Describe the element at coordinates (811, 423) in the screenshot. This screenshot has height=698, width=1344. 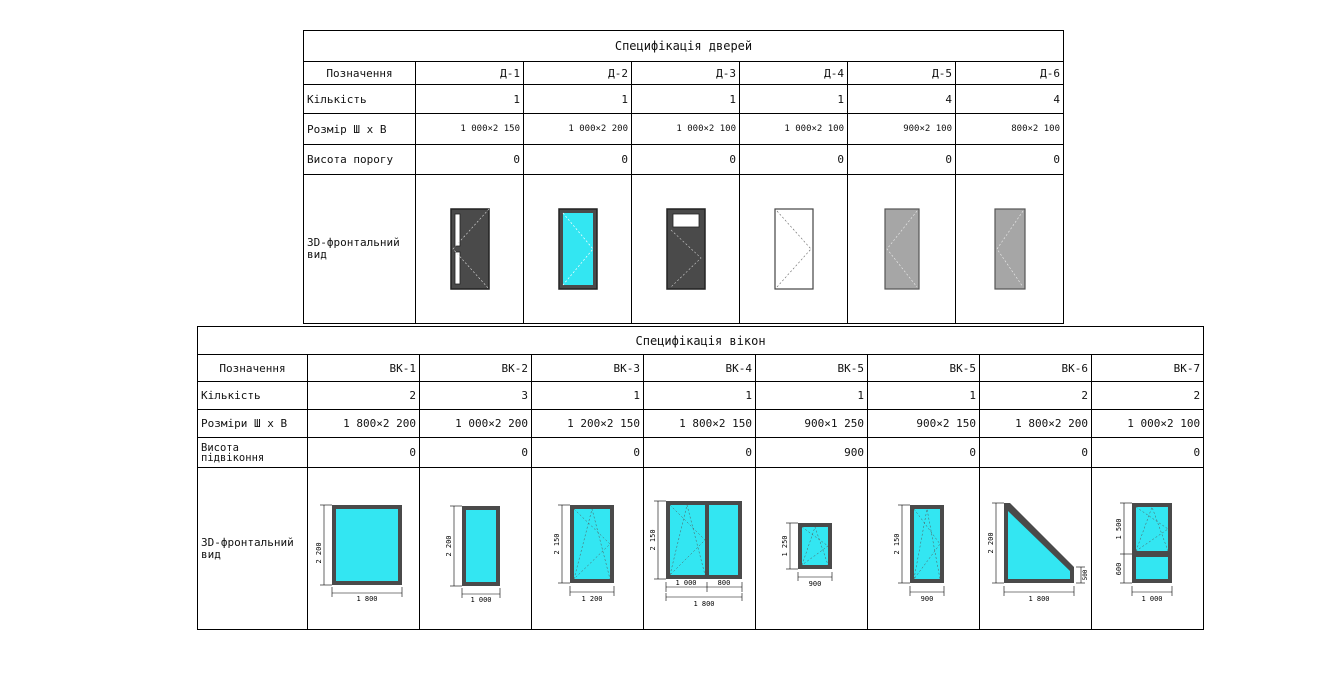
I see `window-size: 900×1 250` at that location.